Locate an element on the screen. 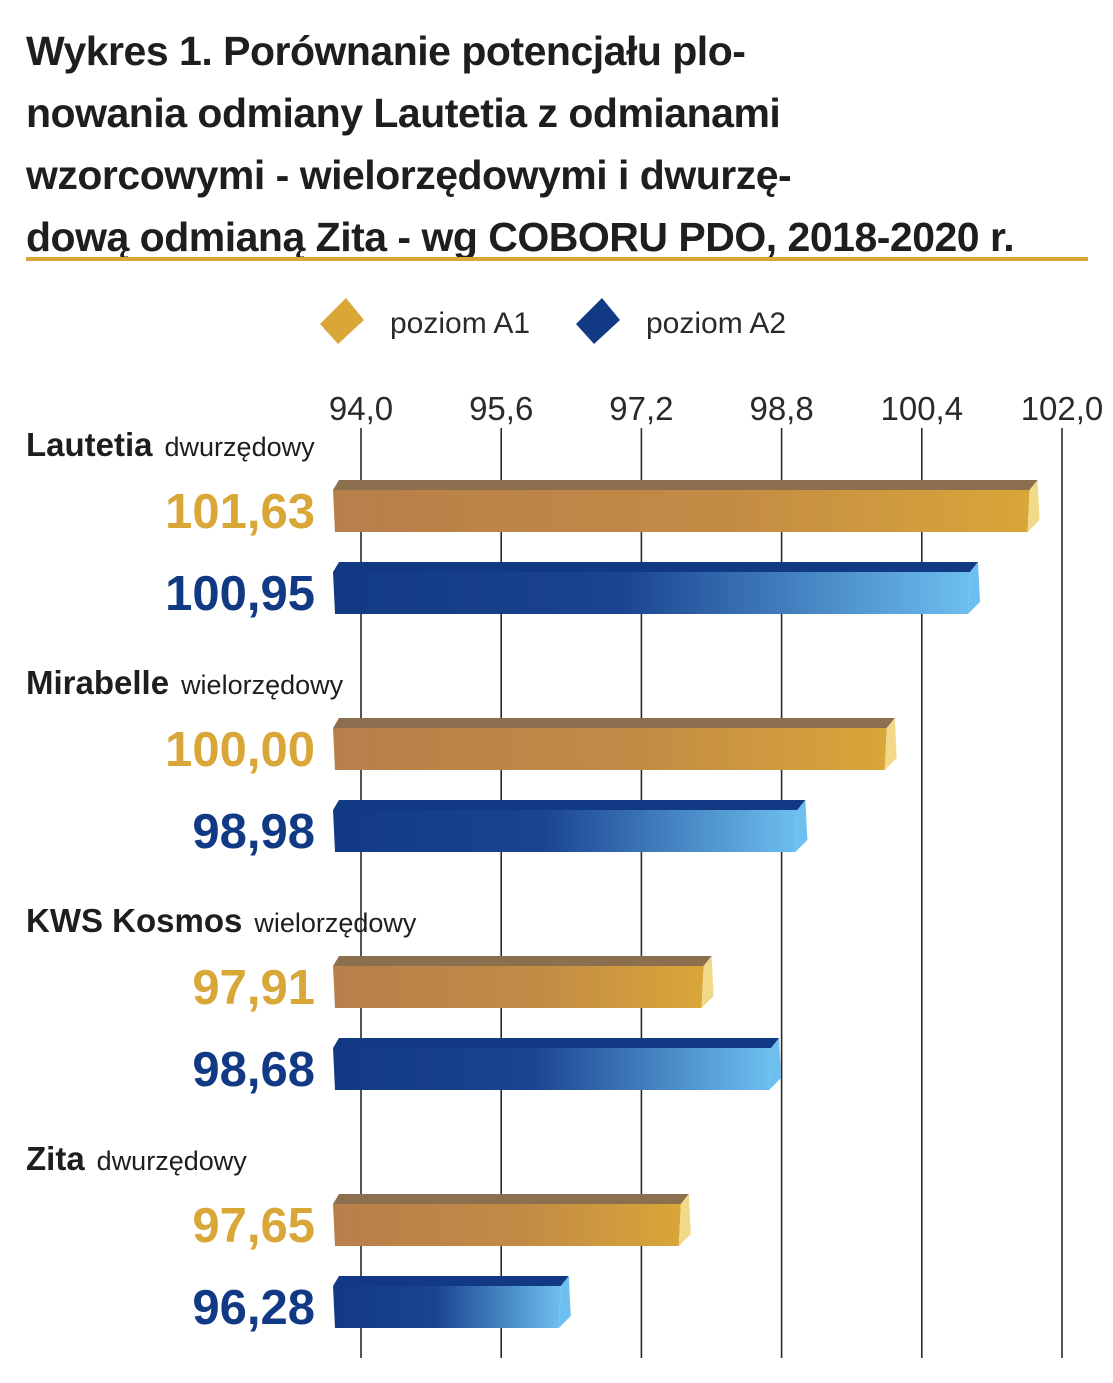 The image size is (1113, 1383). legend-a1: poziom A1 is located at coordinates (425, 321).